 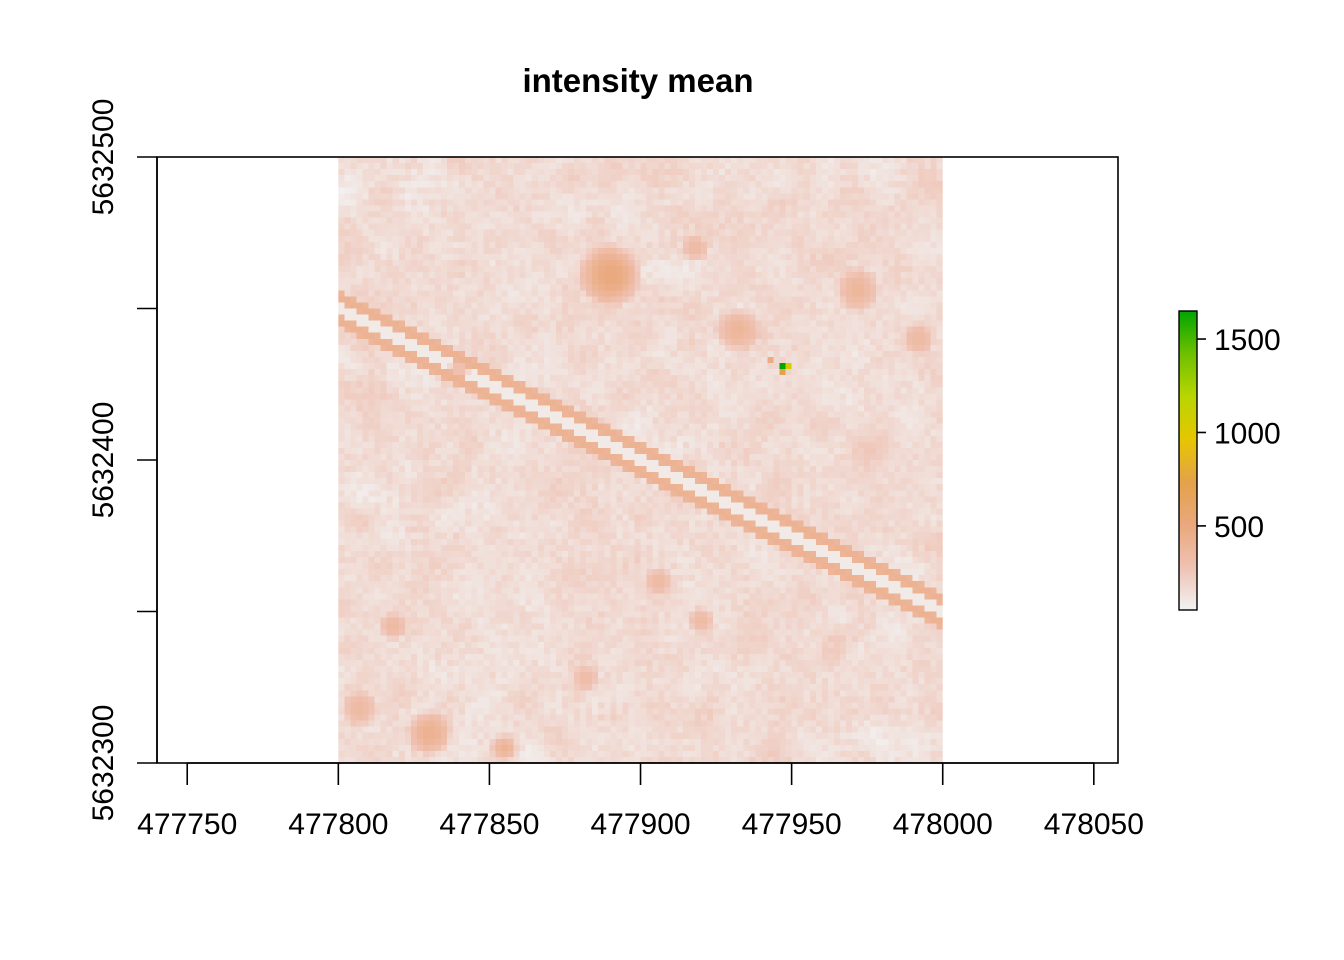 I want to click on color-legend: 500 1000 1500, so click(x=1229, y=460).